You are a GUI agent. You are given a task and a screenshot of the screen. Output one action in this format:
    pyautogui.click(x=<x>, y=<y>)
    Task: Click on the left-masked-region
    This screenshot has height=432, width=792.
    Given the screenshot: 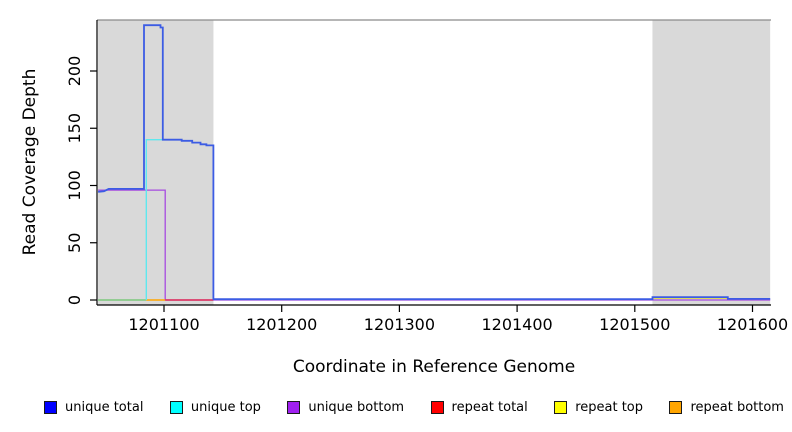 What is the action you would take?
    pyautogui.click(x=156, y=162)
    